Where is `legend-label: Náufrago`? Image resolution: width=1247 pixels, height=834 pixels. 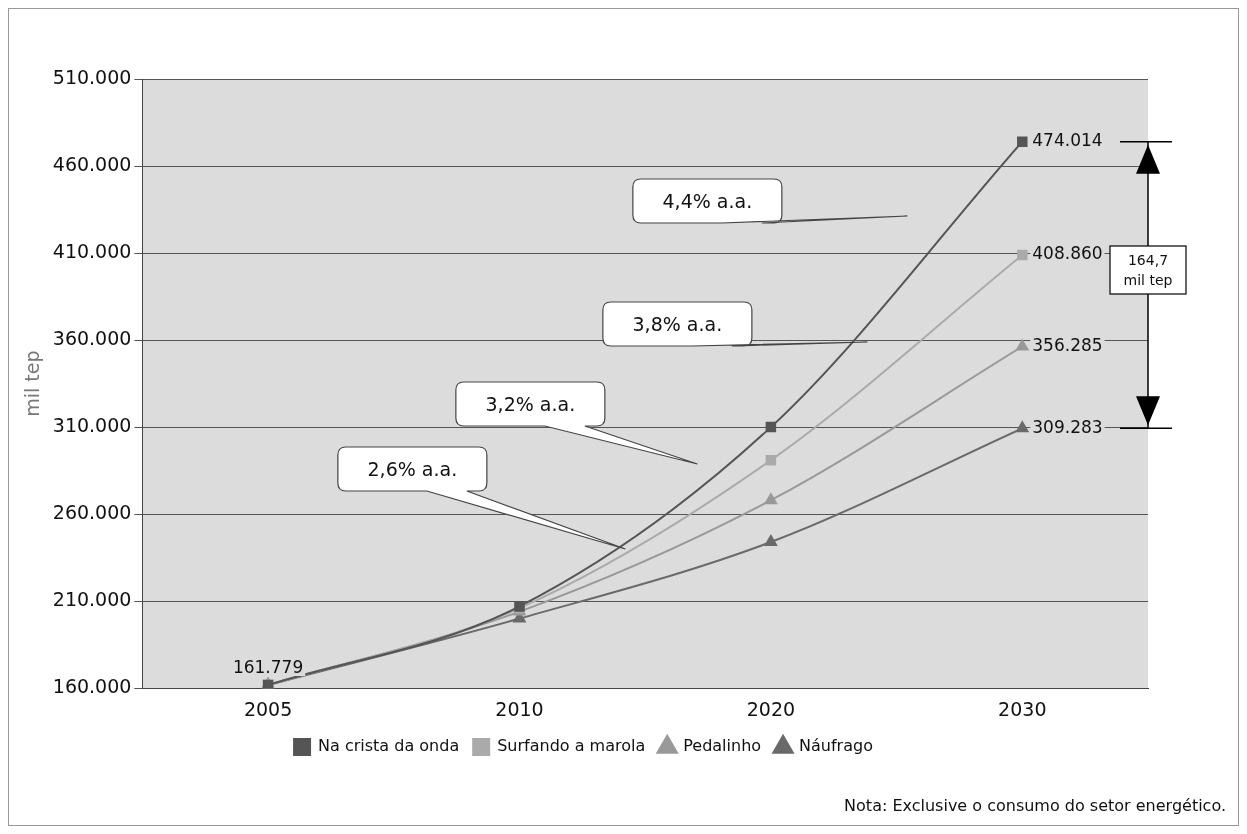
legend-label: Náufrago is located at coordinates (836, 746).